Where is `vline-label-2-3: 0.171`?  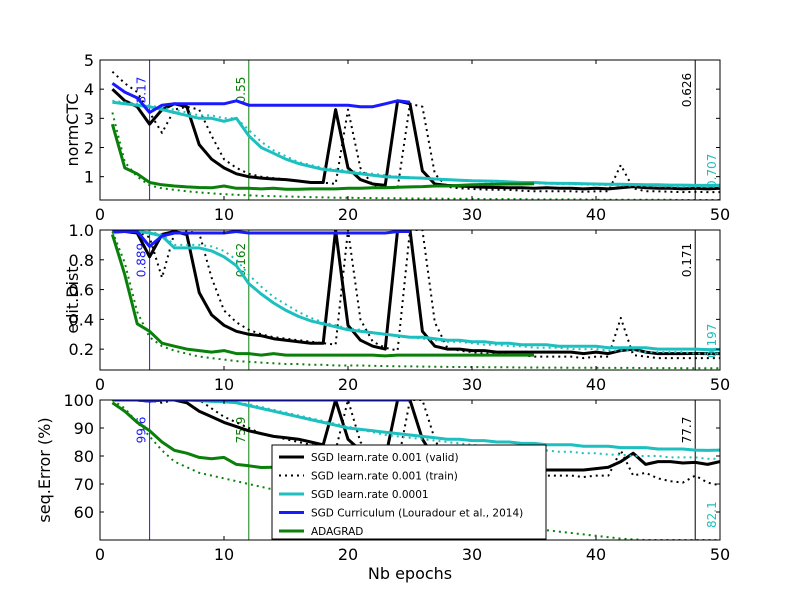
vline-label-2-3: 0.171 is located at coordinates (687, 260).